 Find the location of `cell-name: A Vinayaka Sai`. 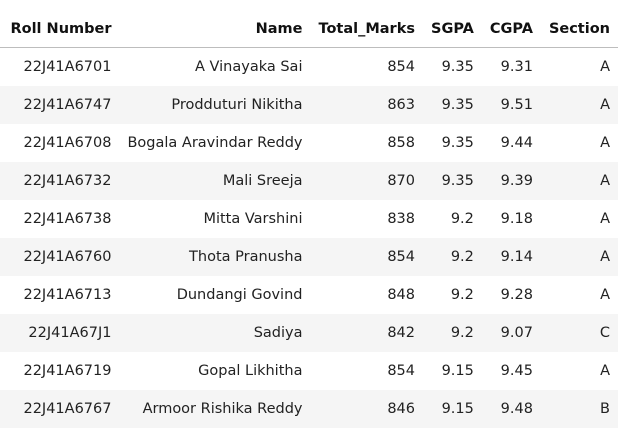

cell-name: A Vinayaka Sai is located at coordinates (249, 67).